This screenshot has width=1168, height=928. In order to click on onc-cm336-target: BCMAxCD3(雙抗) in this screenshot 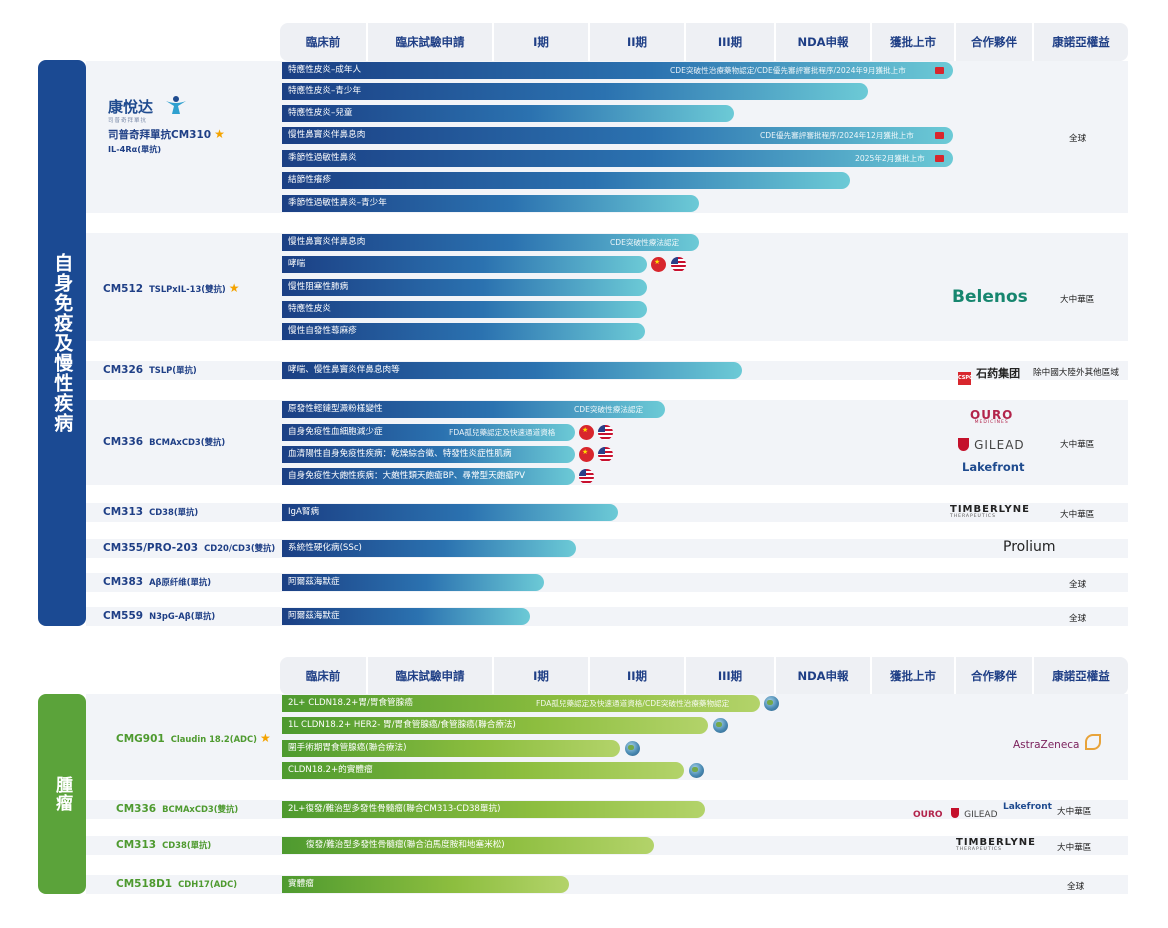, I will do `click(200, 809)`.